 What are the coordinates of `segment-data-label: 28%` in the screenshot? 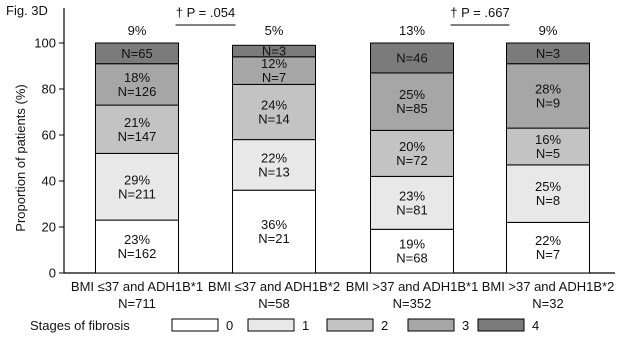 It's located at (548, 88).